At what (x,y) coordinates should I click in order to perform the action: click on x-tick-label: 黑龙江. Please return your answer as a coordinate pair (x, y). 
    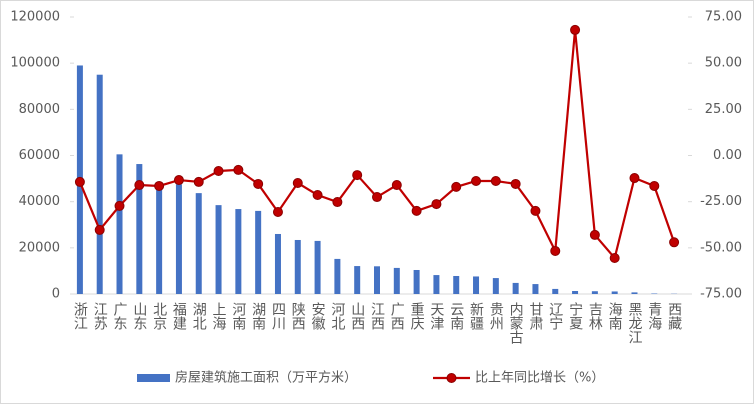
    Looking at the image, I should click on (634, 323).